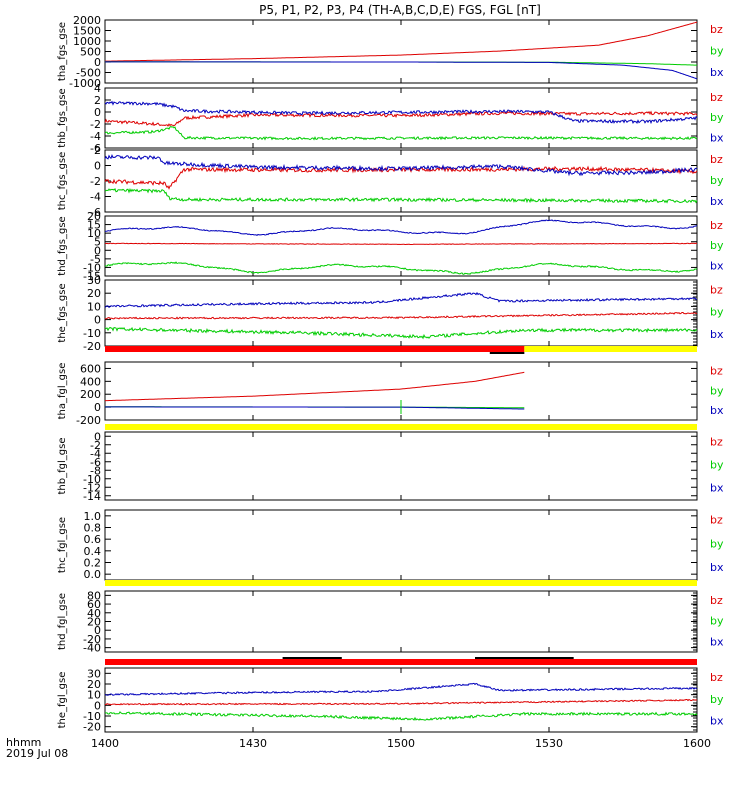  What do you see at coordinates (88, 420) in the screenshot?
I see `y-tick-label: -200` at bounding box center [88, 420].